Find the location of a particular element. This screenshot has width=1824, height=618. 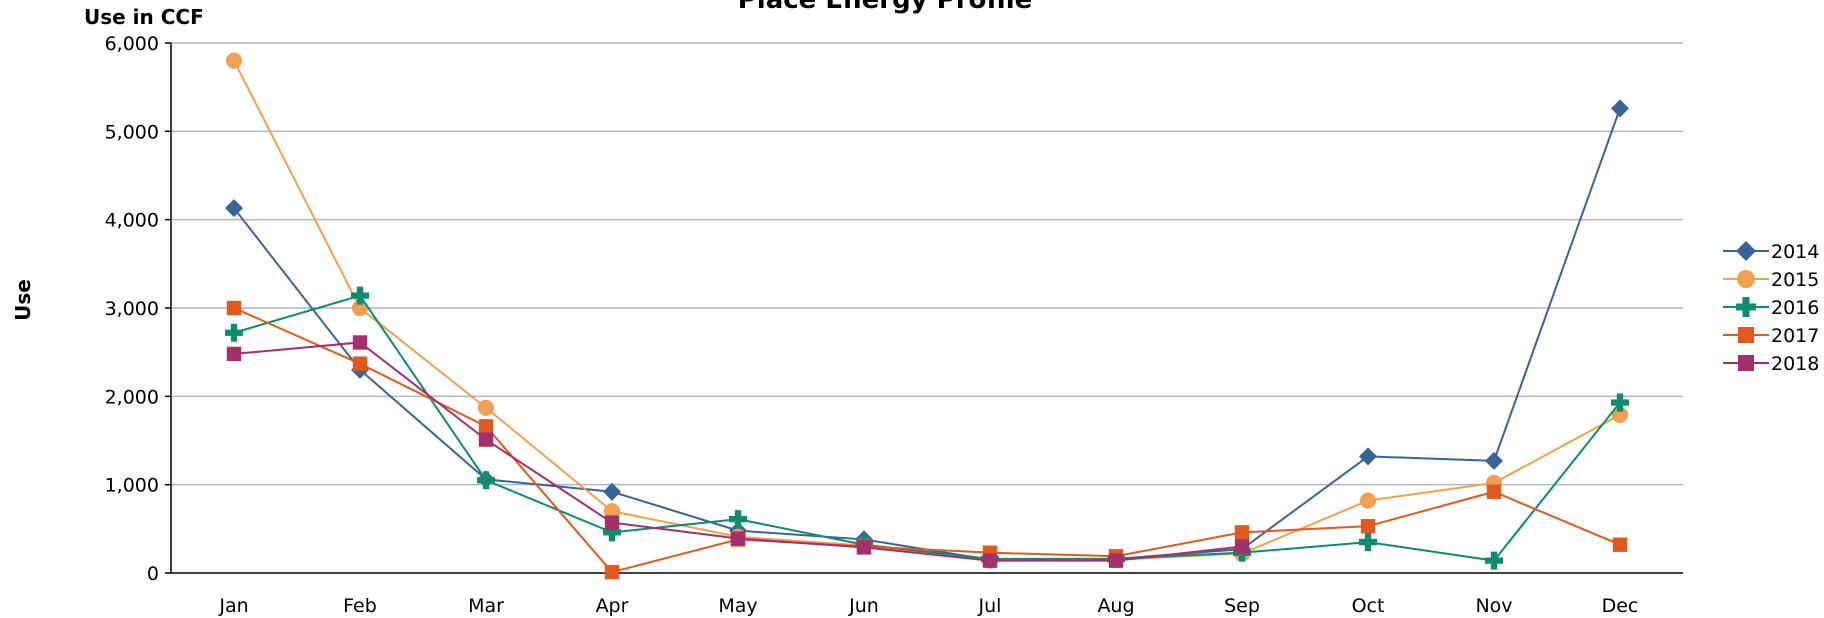

x-tick-label: Nov is located at coordinates (1493, 606).